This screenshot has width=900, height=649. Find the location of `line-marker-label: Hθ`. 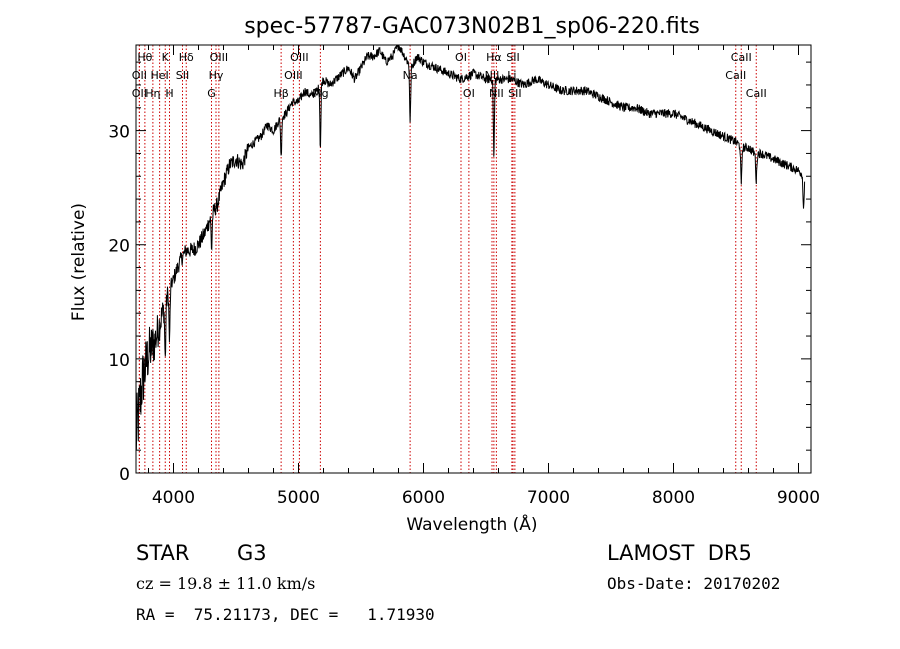

line-marker-label: Hθ is located at coordinates (144, 57).